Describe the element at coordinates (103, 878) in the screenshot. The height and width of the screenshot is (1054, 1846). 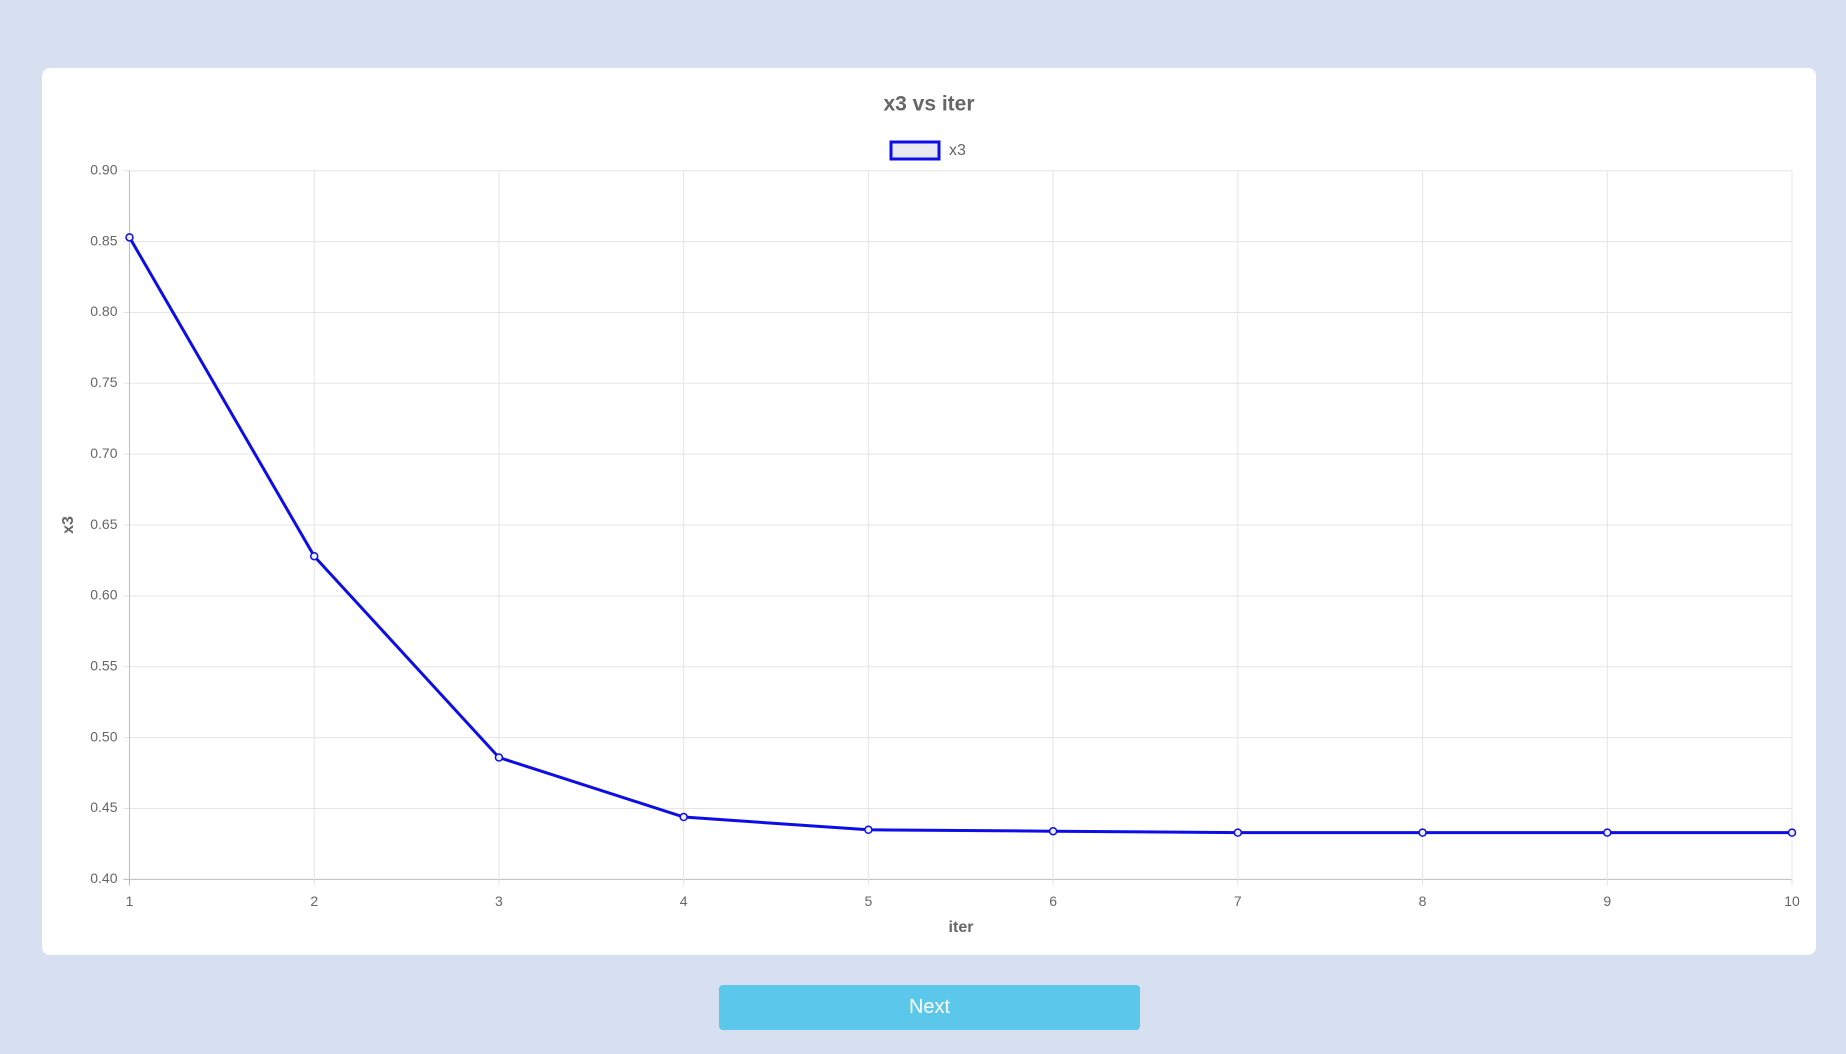
I see `y-tick-label: 0.40` at that location.